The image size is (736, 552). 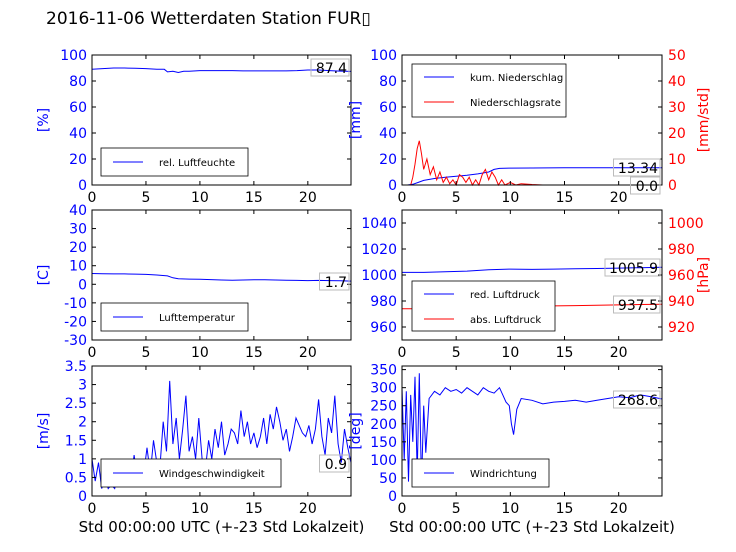 I want to click on y-right-tick-label: 960, so click(x=681, y=276).